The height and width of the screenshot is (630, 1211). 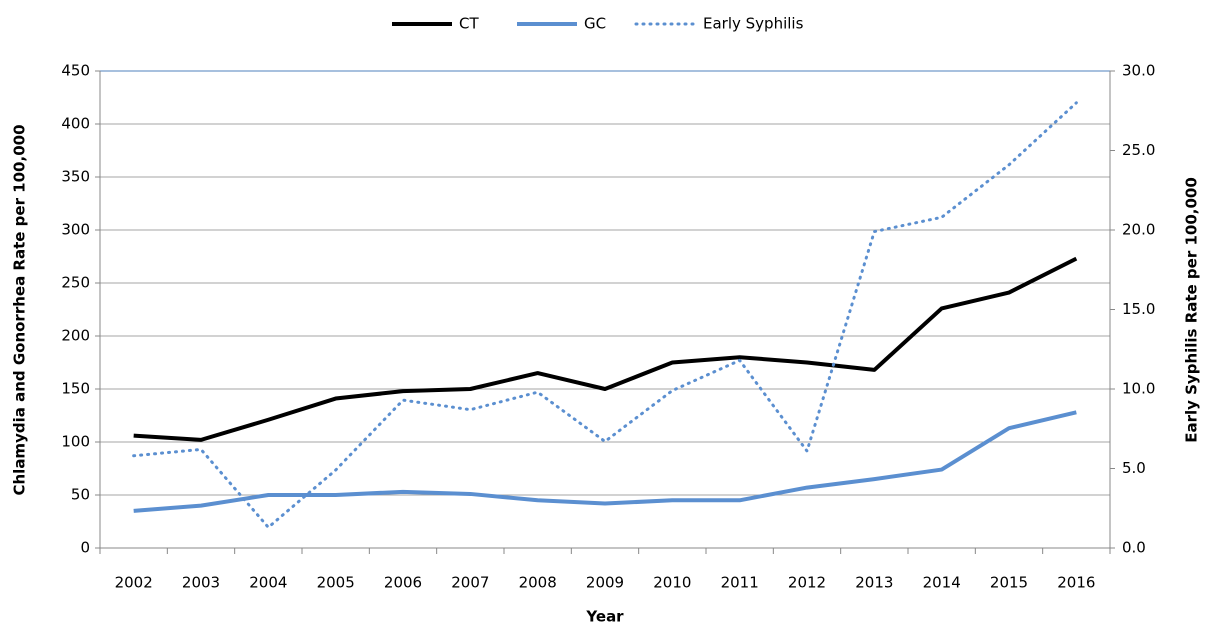 I want to click on y-tick-label: 200, so click(x=75, y=336).